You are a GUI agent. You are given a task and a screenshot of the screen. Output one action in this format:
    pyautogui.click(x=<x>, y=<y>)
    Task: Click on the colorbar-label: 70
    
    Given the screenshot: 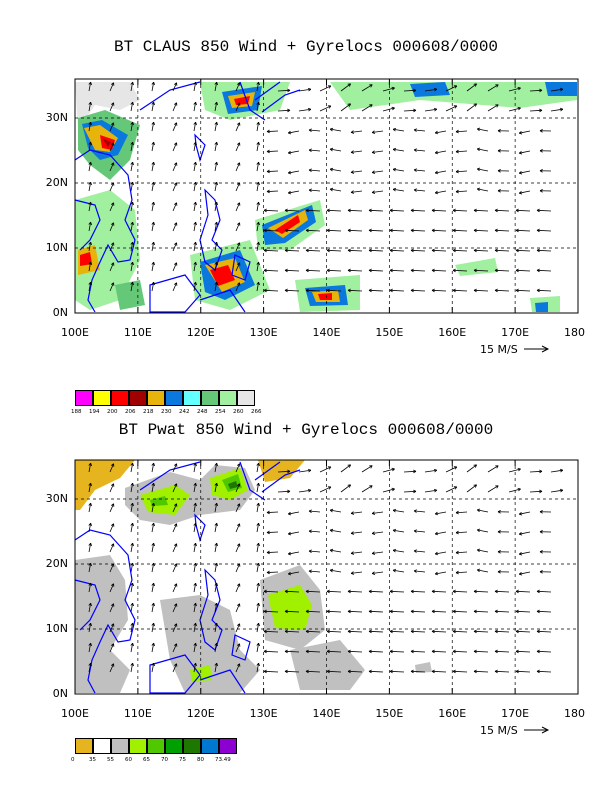 What is the action you would take?
    pyautogui.click(x=164, y=760)
    